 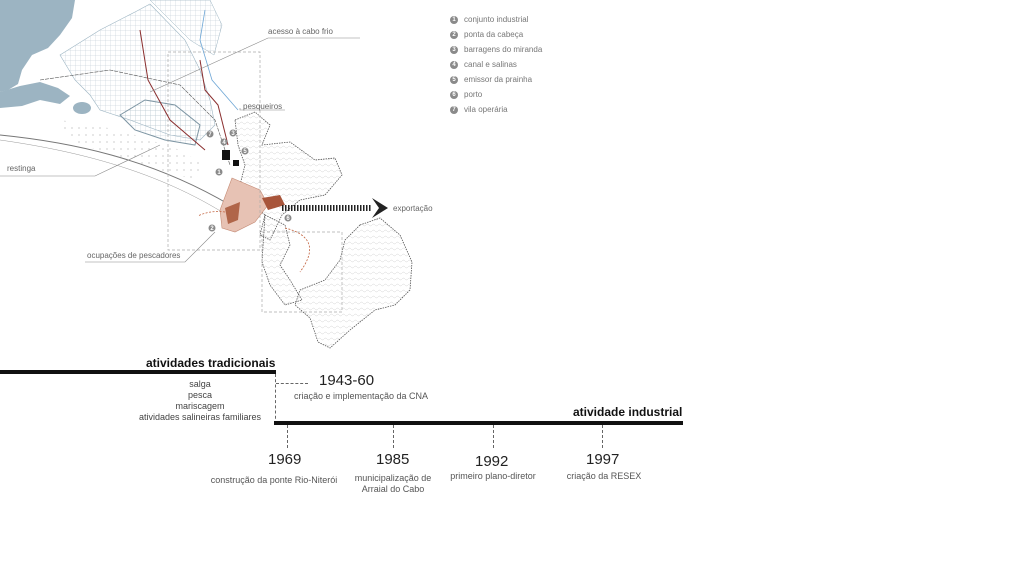 I want to click on legend-item: 5 emissor da prainha, so click(x=496, y=79).